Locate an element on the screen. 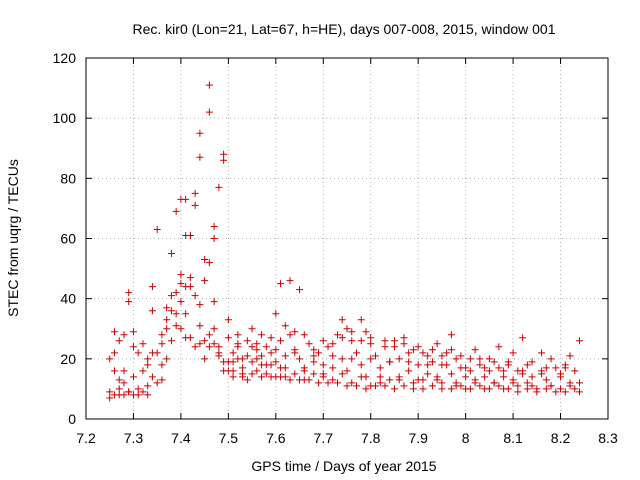 This screenshot has width=640, height=480. x-tick-label: 7.4 is located at coordinates (181, 438).